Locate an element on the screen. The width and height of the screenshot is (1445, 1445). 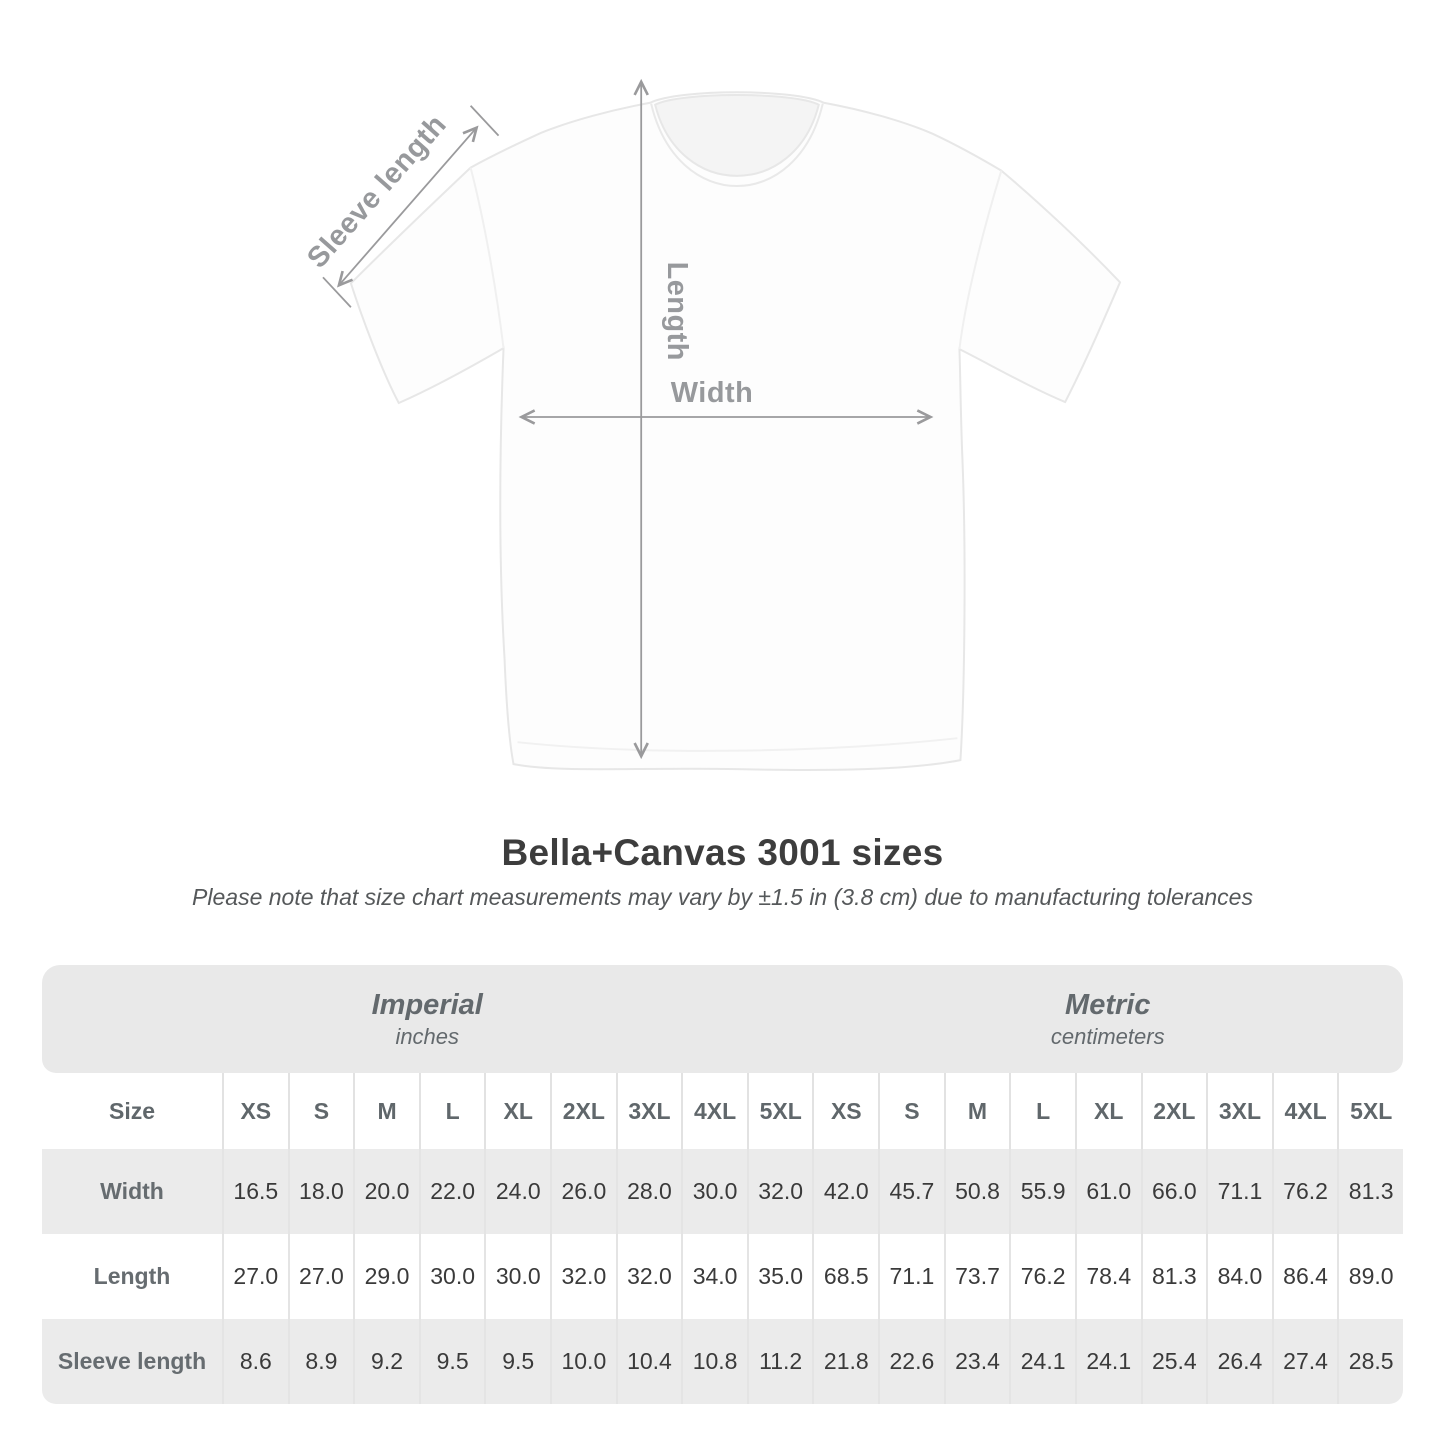
value-cell: 18.0 is located at coordinates (320, 1191).